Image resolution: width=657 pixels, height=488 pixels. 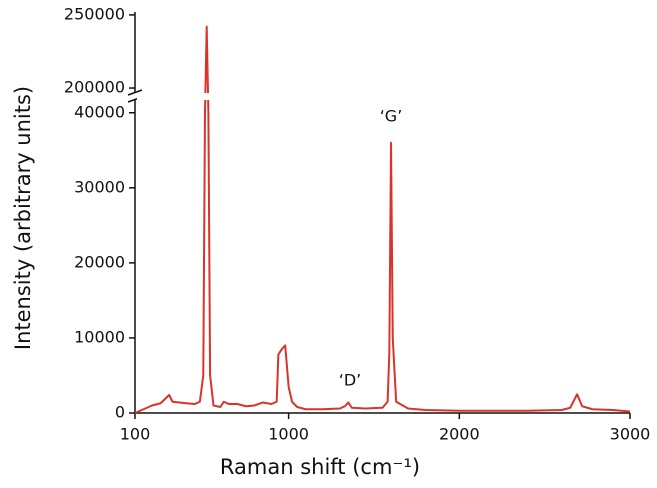 What do you see at coordinates (459, 434) in the screenshot?
I see `x-tick-label: 2000` at bounding box center [459, 434].